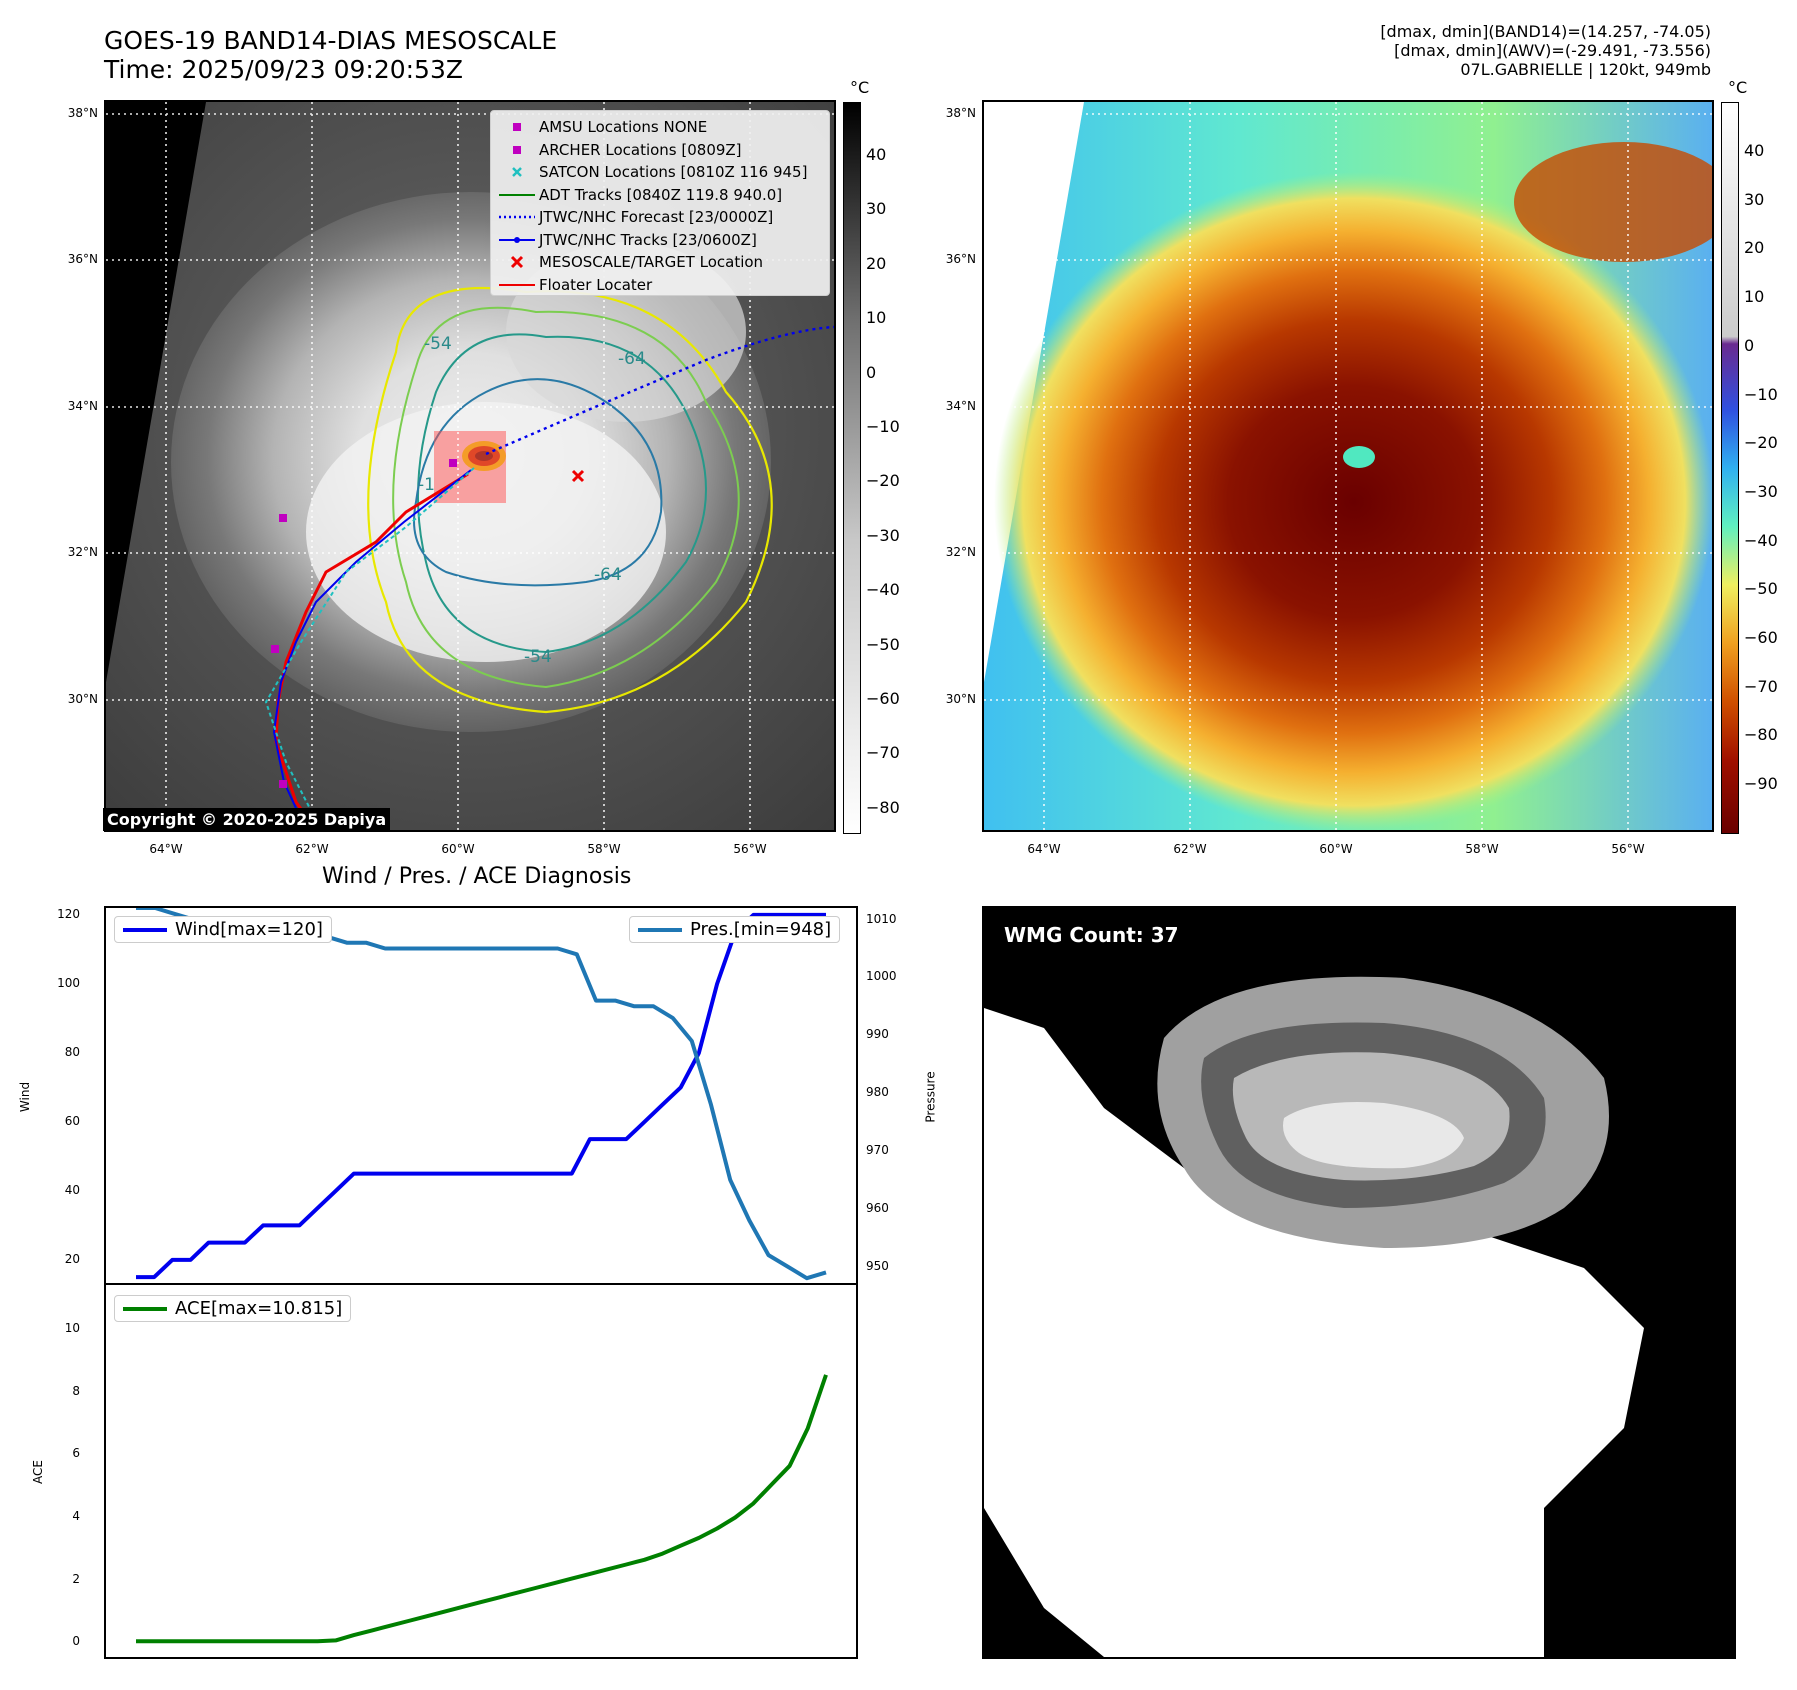 This screenshot has width=1797, height=1690. I want to click on ir-lon-label: 56°W, so click(750, 849).